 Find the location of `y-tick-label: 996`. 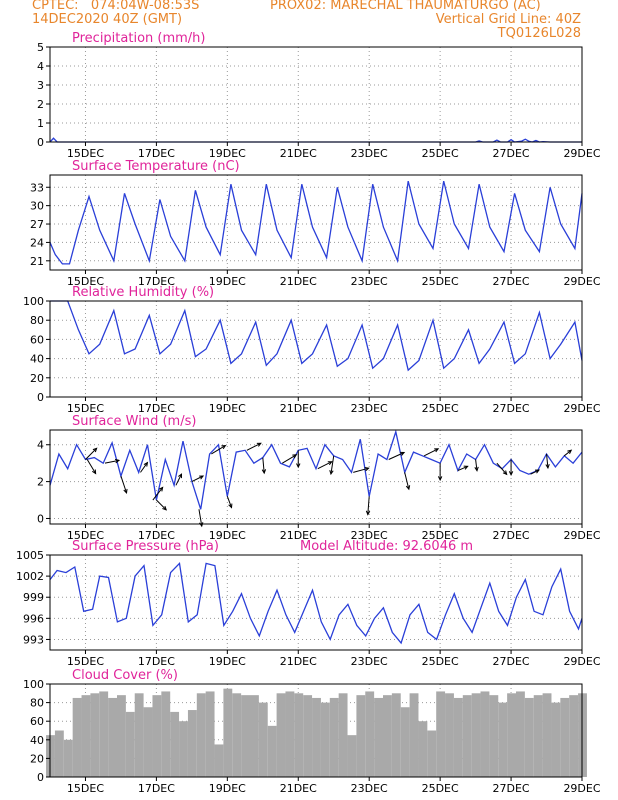

y-tick-label: 996 is located at coordinates (33, 618).